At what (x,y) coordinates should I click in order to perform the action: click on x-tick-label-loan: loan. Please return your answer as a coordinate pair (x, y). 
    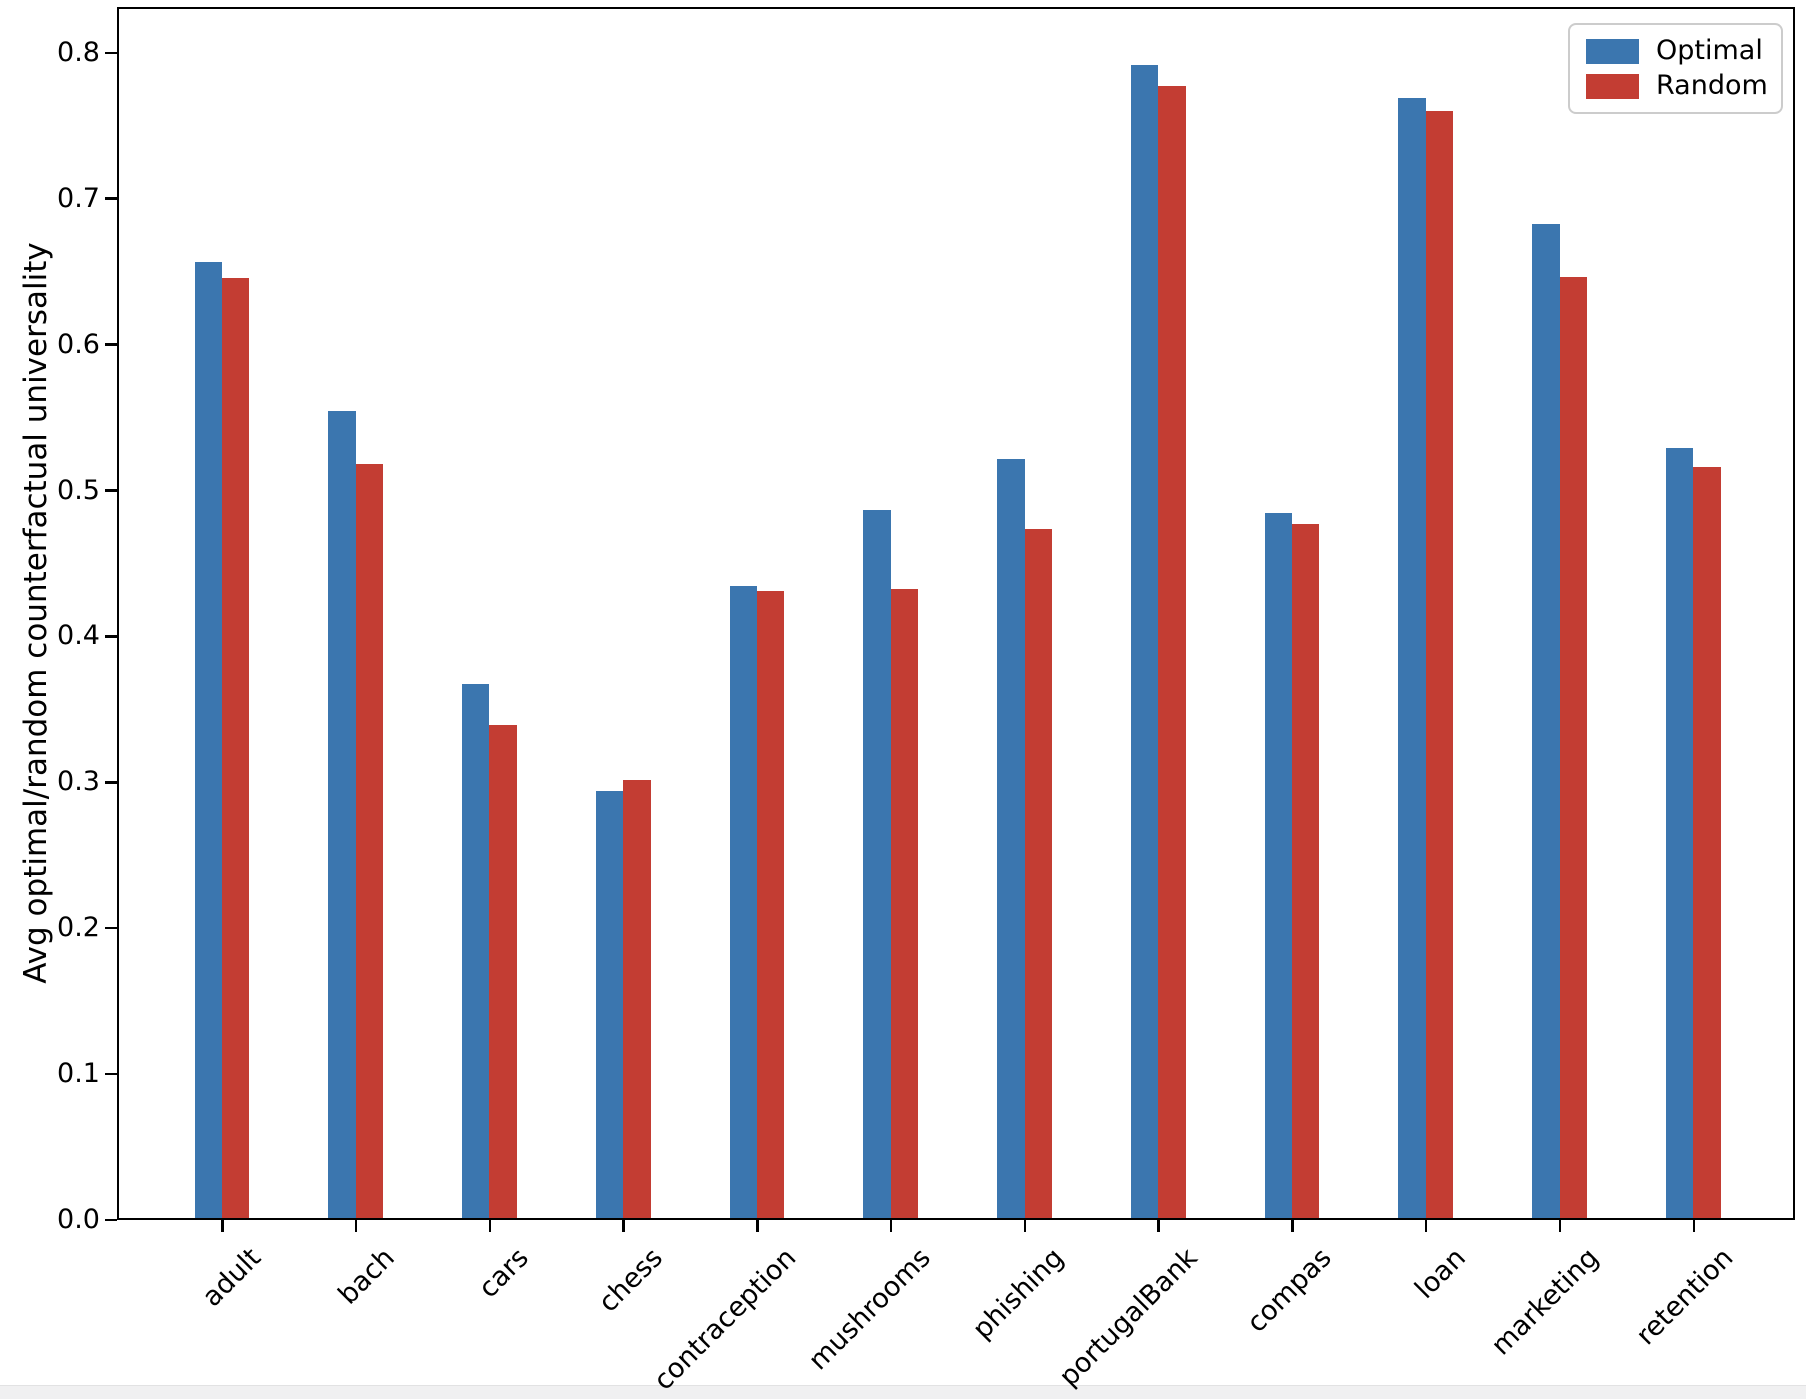
    Looking at the image, I should click on (1440, 1274).